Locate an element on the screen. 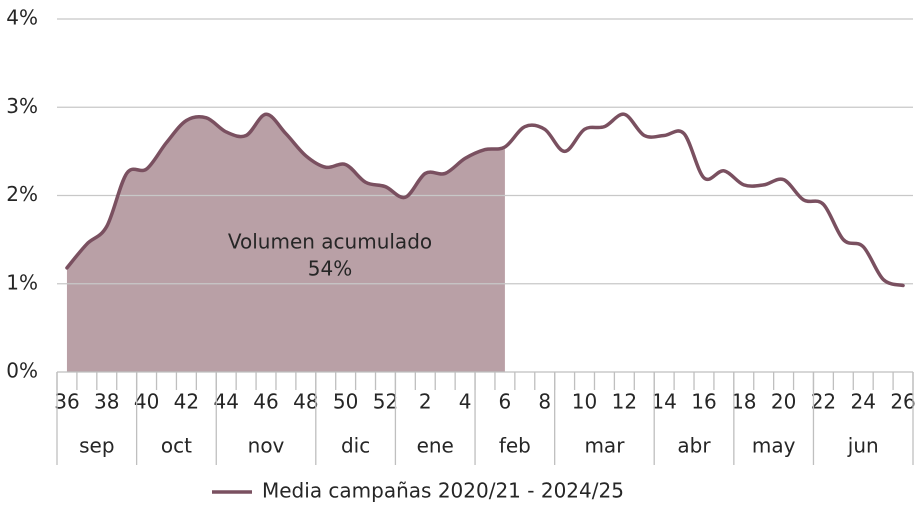  x-tick-label: 42 is located at coordinates (186, 402).